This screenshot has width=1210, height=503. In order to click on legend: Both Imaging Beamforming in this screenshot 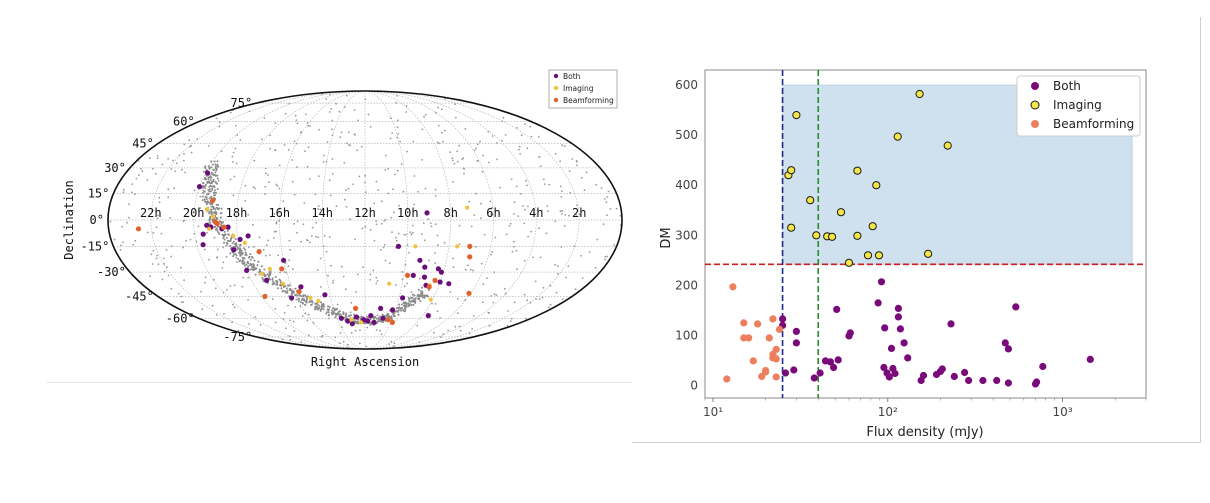, I will do `click(1078, 106)`.